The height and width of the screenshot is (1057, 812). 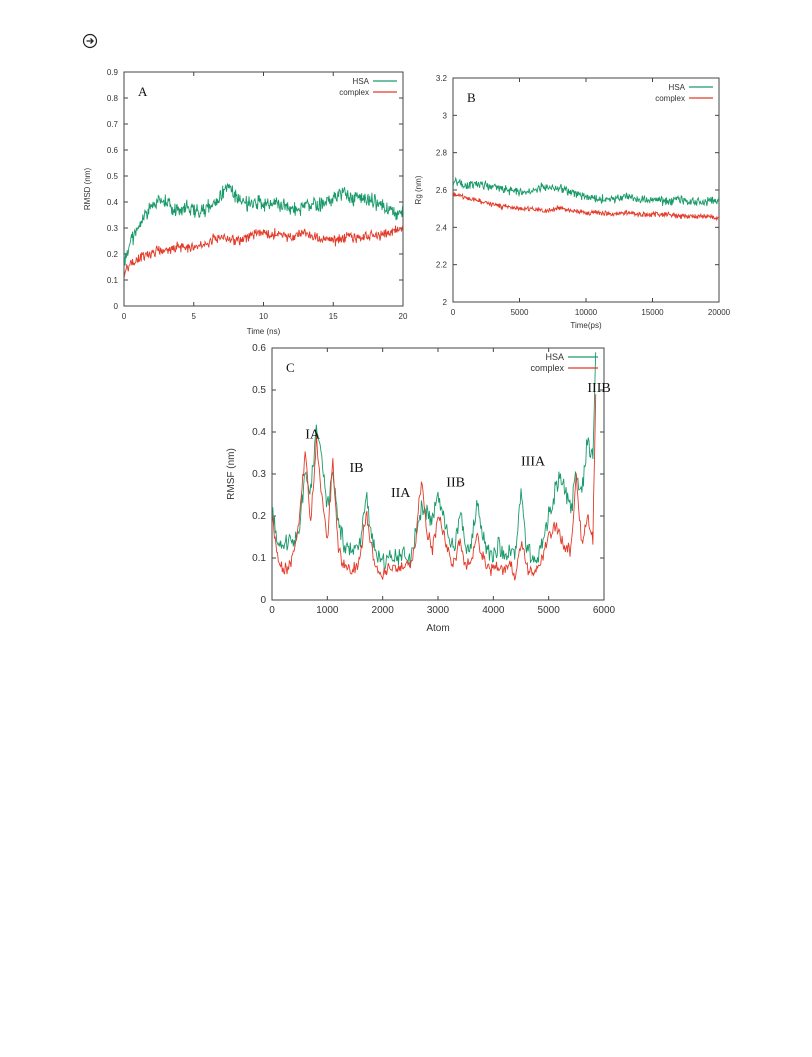 I want to click on series-line-complex-C, so click(x=434, y=487).